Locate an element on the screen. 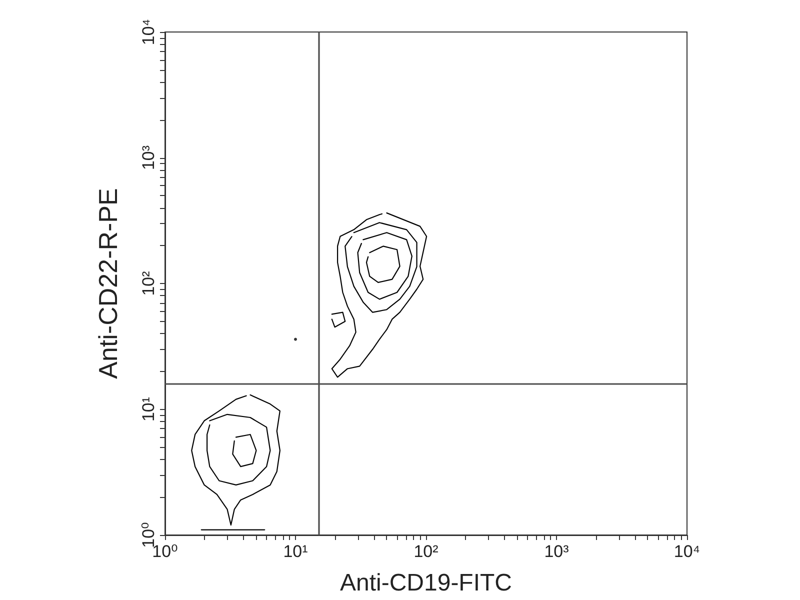 This screenshot has height=600, width=800. x-tick-label: 10² is located at coordinates (426, 551).